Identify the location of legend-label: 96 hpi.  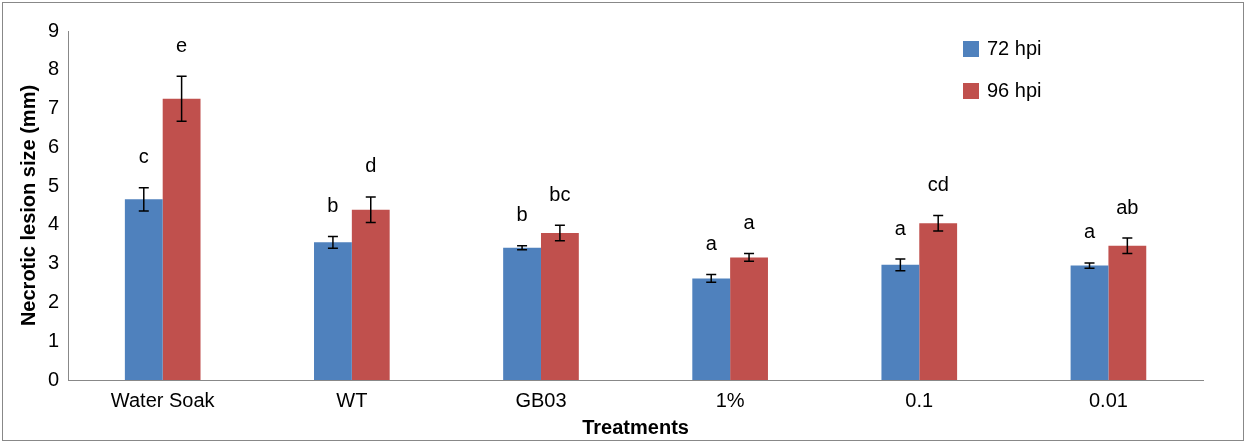
(1014, 89).